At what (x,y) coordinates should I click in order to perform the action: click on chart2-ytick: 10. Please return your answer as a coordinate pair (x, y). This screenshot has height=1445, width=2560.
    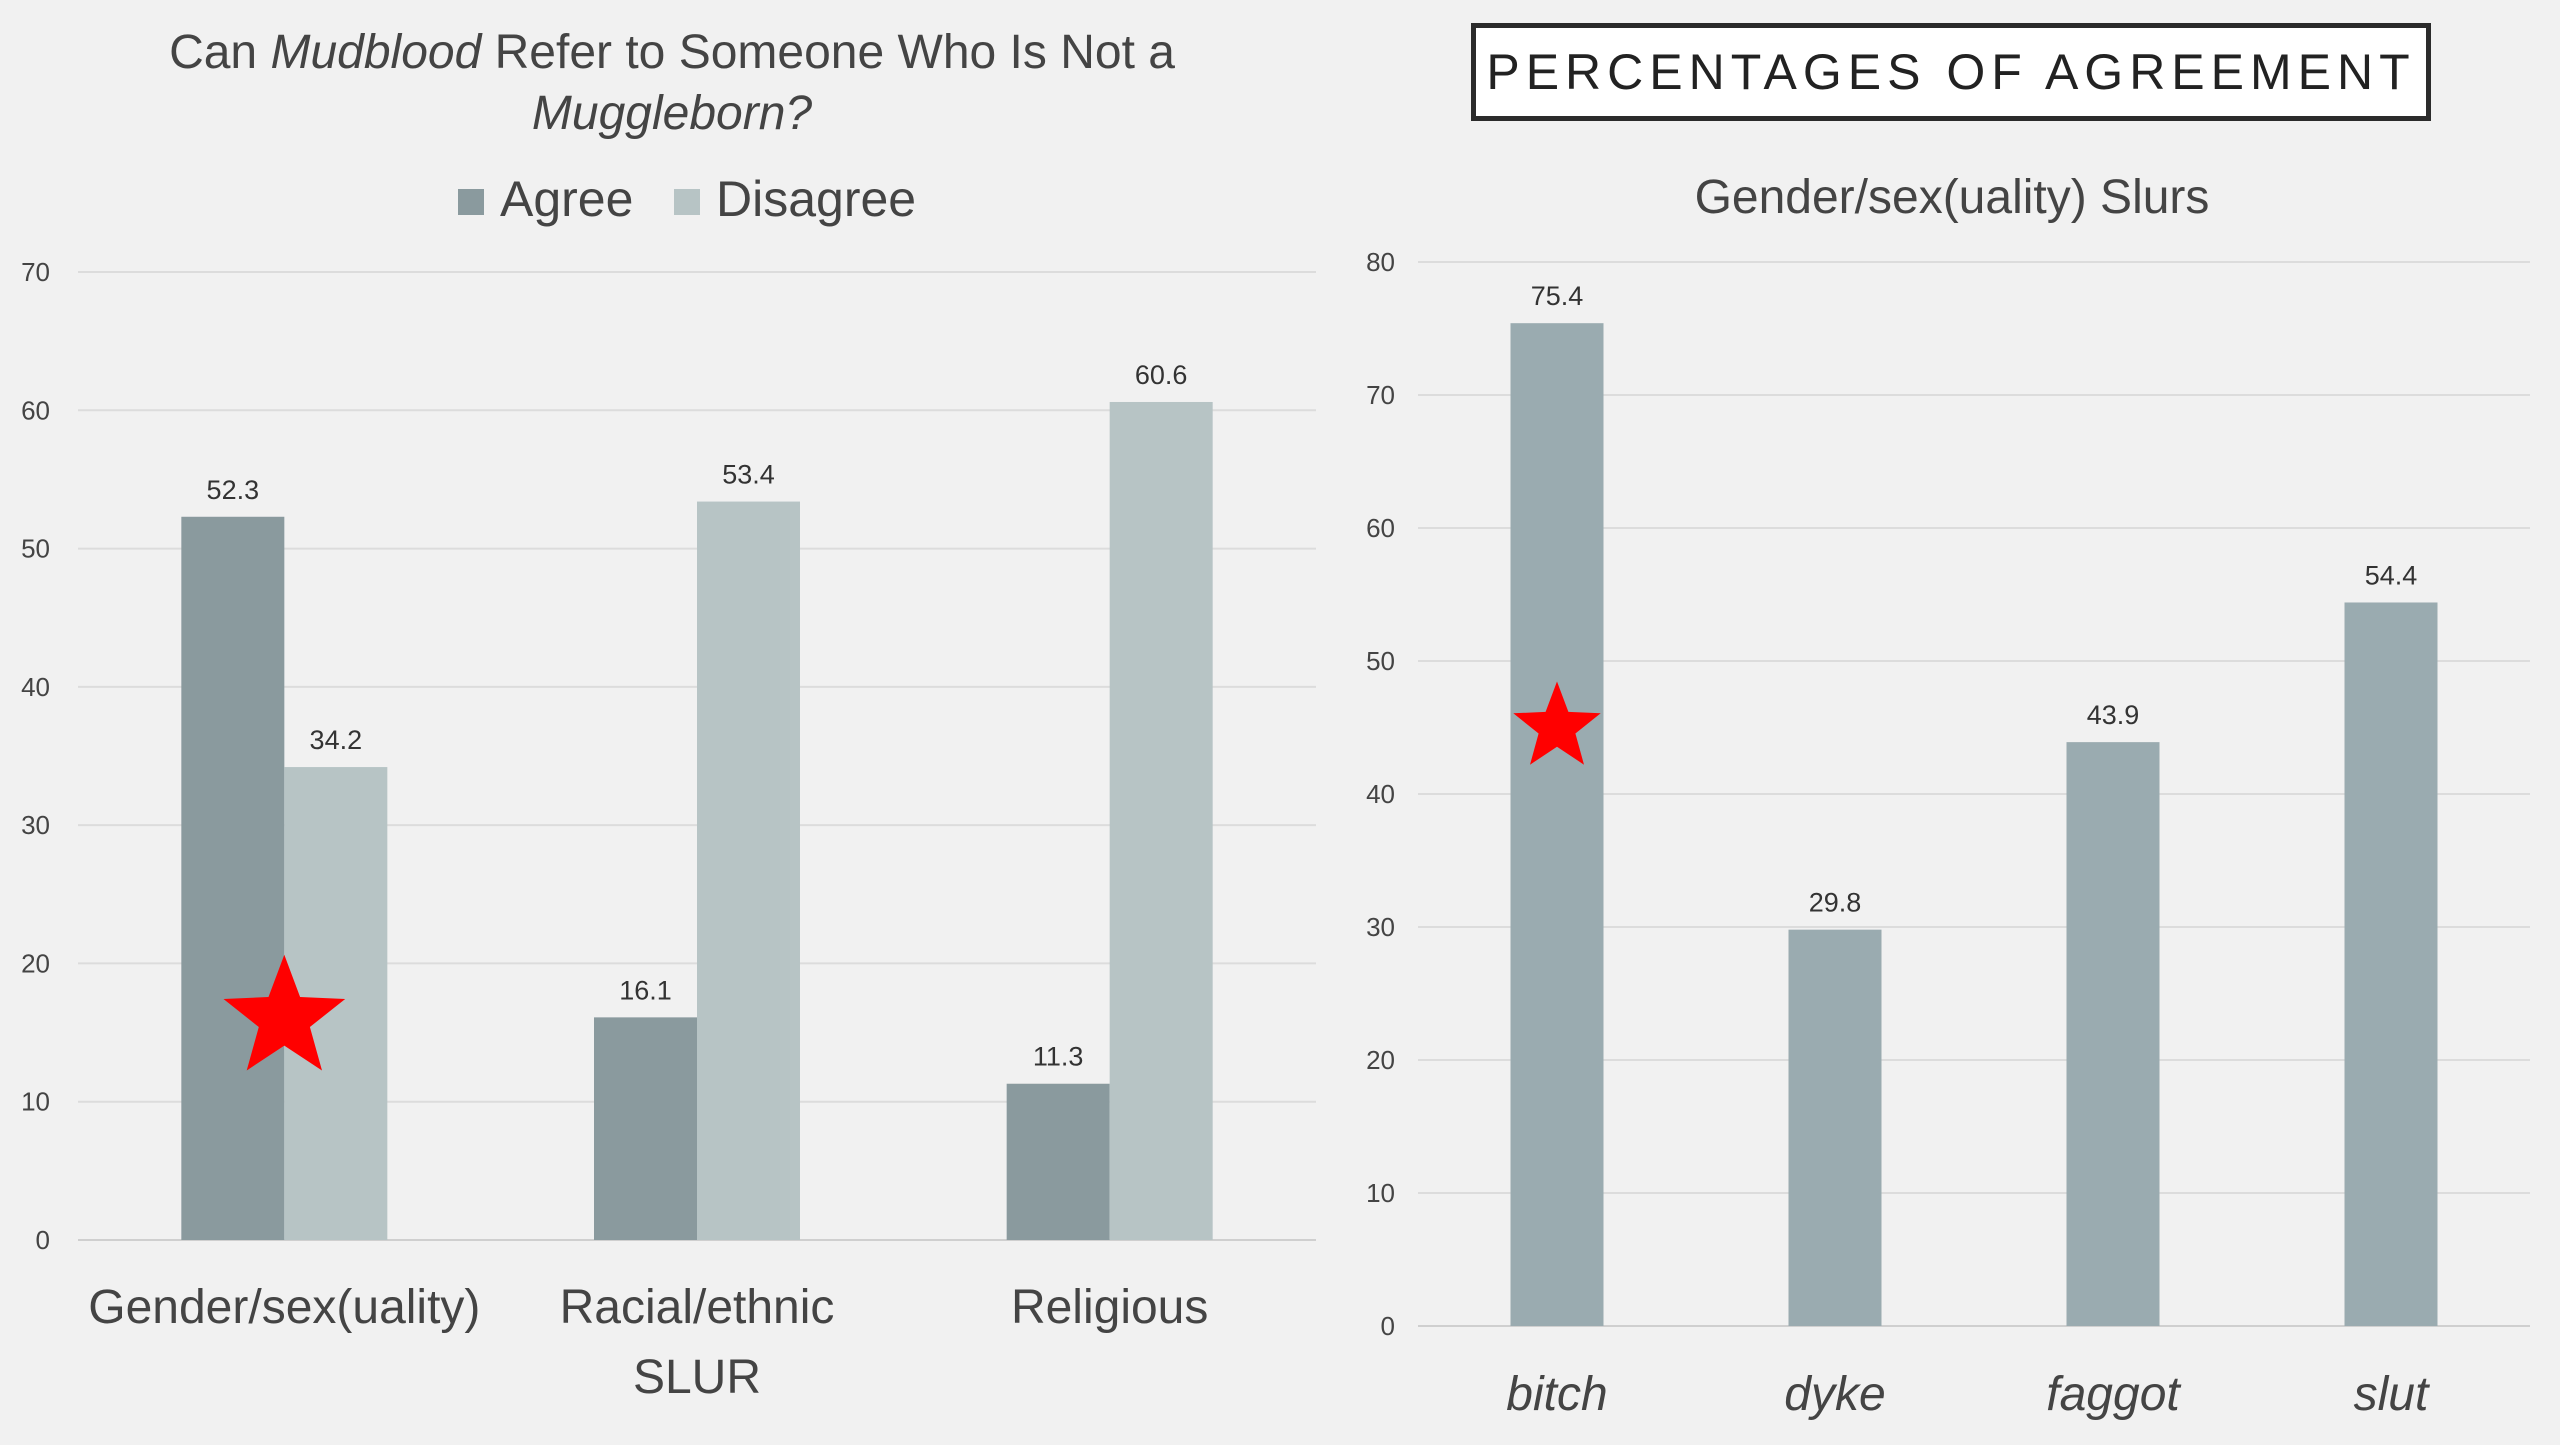
    Looking at the image, I should click on (1380, 1193).